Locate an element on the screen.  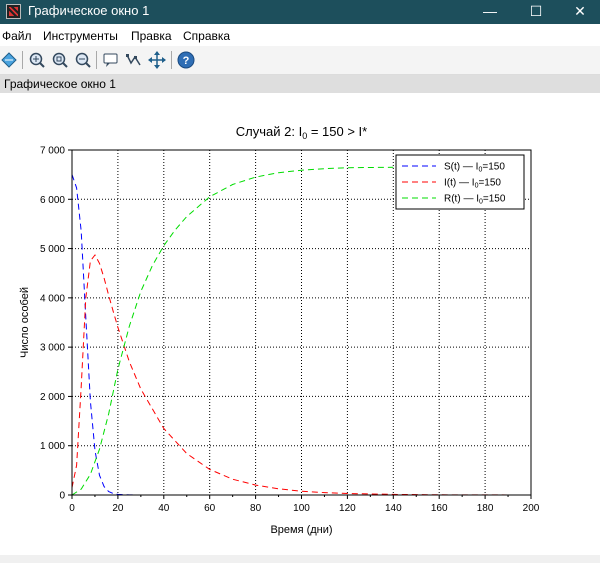
menu-bar: Файл Инструменты Правка Справка is located at coordinates (300, 35).